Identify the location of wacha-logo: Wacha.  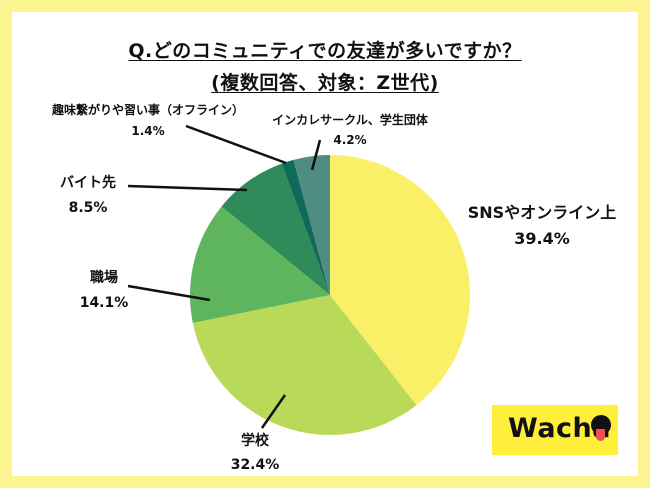
(555, 430).